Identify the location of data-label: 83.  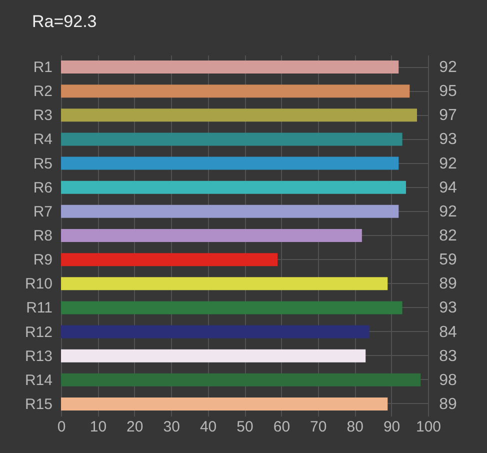
(448, 356).